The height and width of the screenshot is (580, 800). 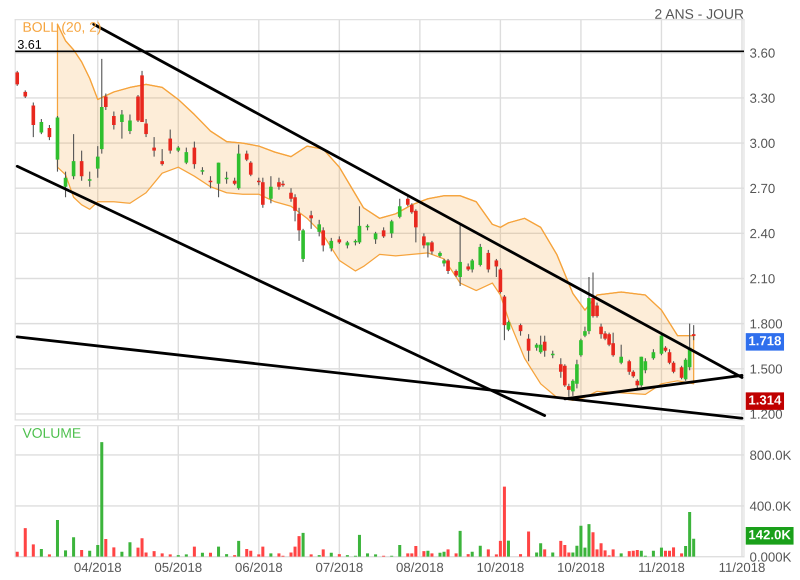 I want to click on y-tick-label: 3.30, so click(x=762, y=98).